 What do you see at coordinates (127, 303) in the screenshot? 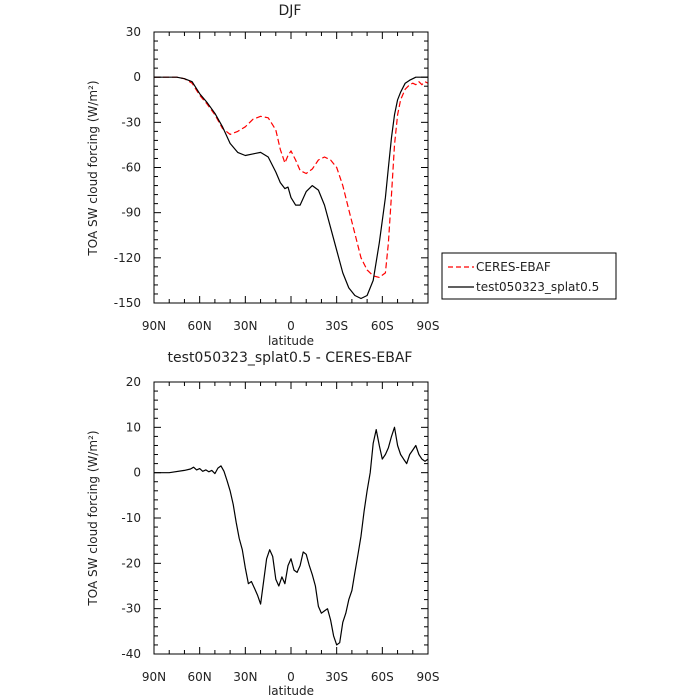
I see `y-tick-label: -150` at bounding box center [127, 303].